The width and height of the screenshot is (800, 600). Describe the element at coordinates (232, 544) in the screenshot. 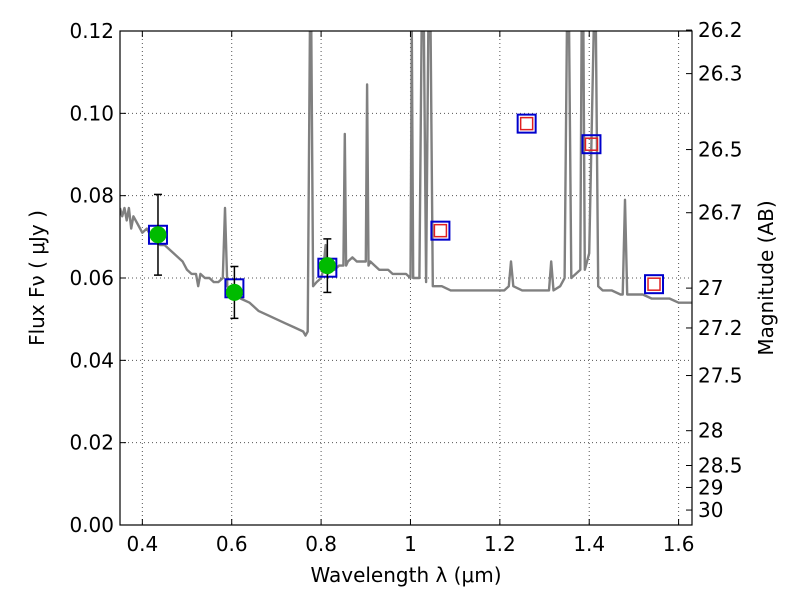

I see `x-tick-label: 0.6` at that location.